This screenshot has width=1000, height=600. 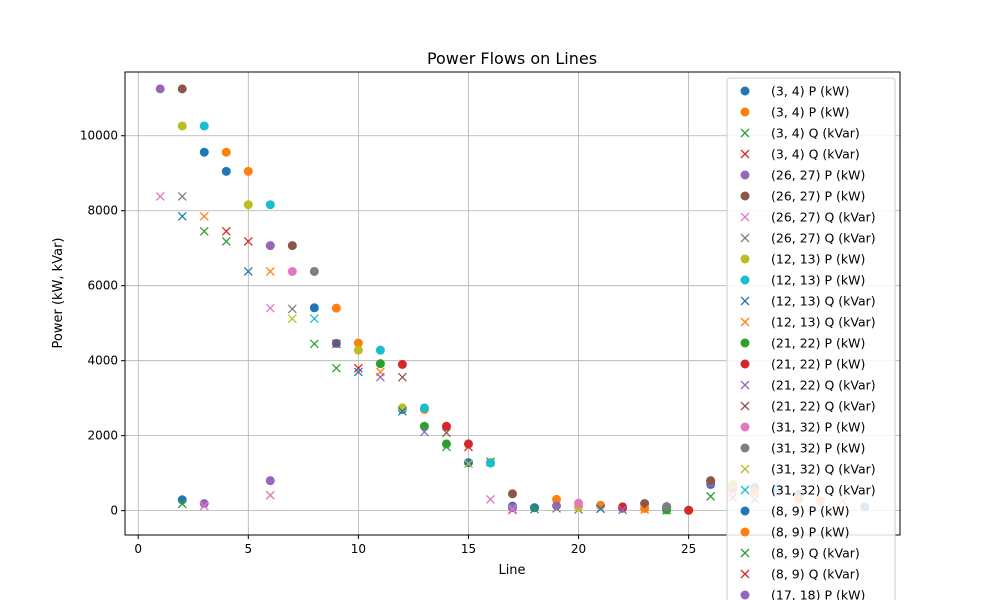 I want to click on legend-label: (26, 27) P (kW), so click(x=818, y=175).